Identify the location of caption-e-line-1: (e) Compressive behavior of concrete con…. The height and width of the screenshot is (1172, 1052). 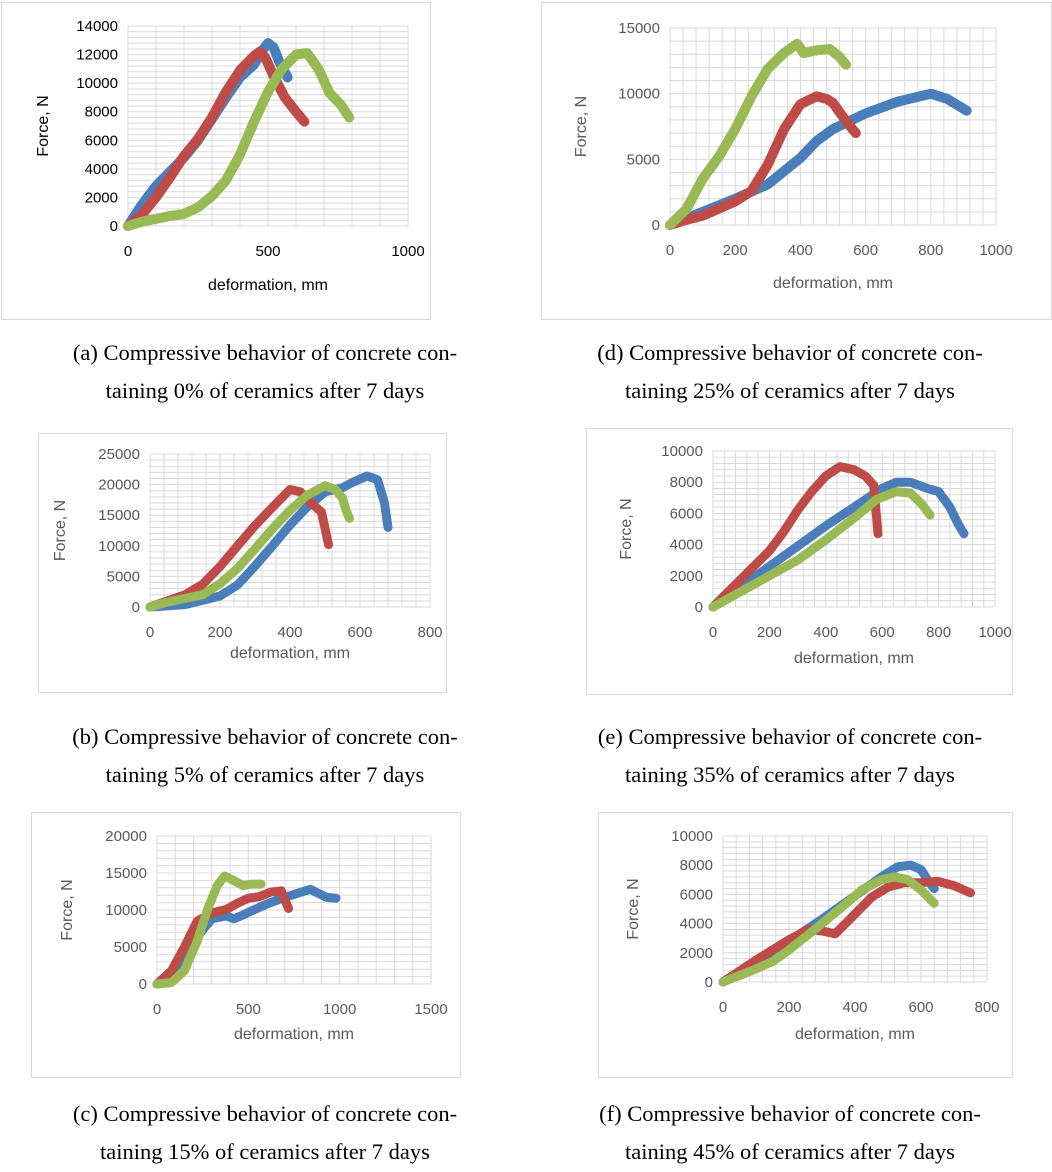
(790, 736).